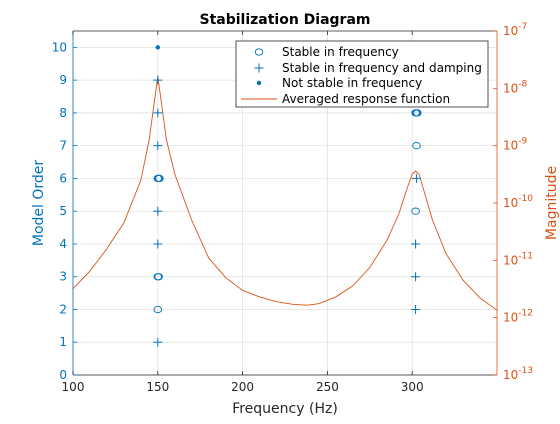 Image resolution: width=560 pixels, height=424 pixels. What do you see at coordinates (63, 80) in the screenshot?
I see `y-left-tick-label: 9` at bounding box center [63, 80].